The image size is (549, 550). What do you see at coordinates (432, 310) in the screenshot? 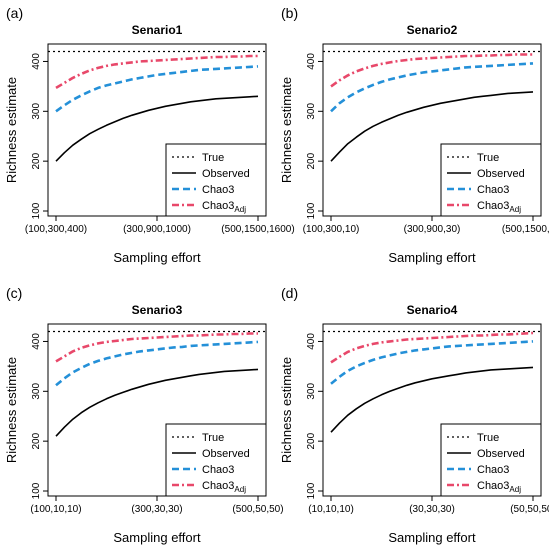
I see `panel-title: Senario4` at bounding box center [432, 310].